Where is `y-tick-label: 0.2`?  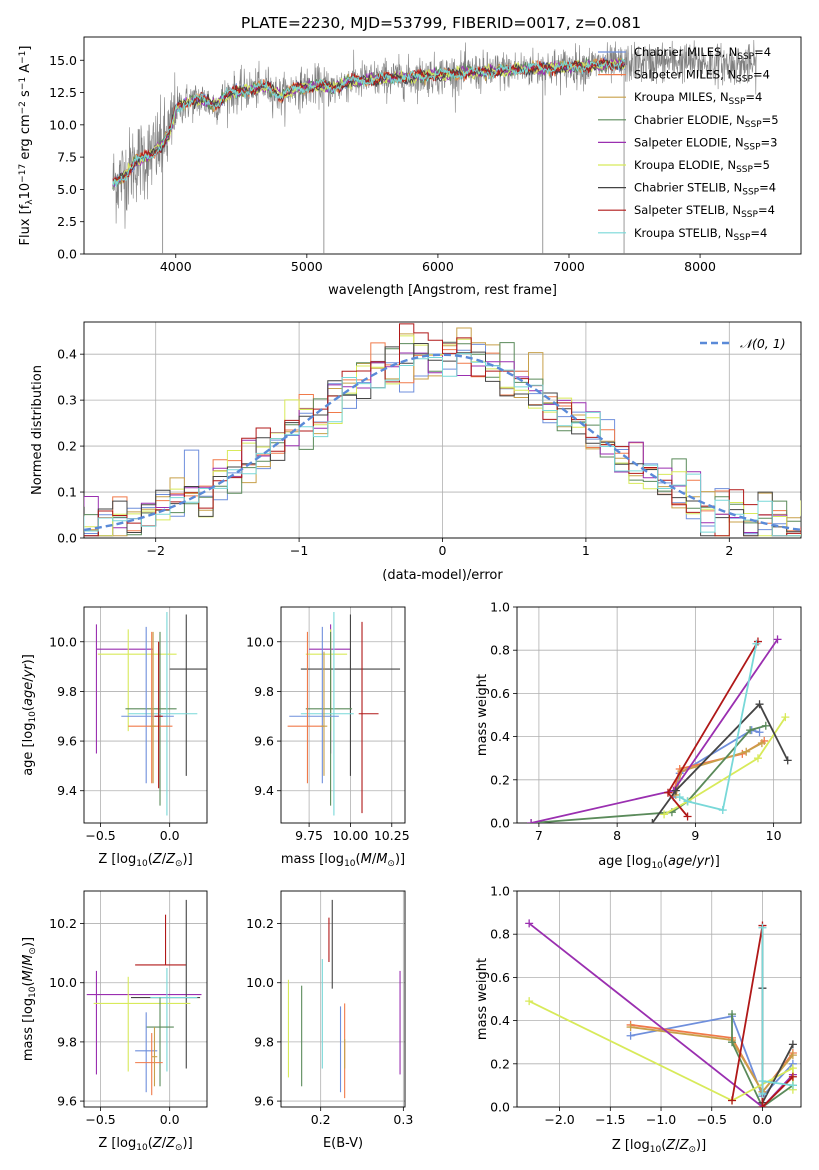 y-tick-label: 0.2 is located at coordinates (500, 779).